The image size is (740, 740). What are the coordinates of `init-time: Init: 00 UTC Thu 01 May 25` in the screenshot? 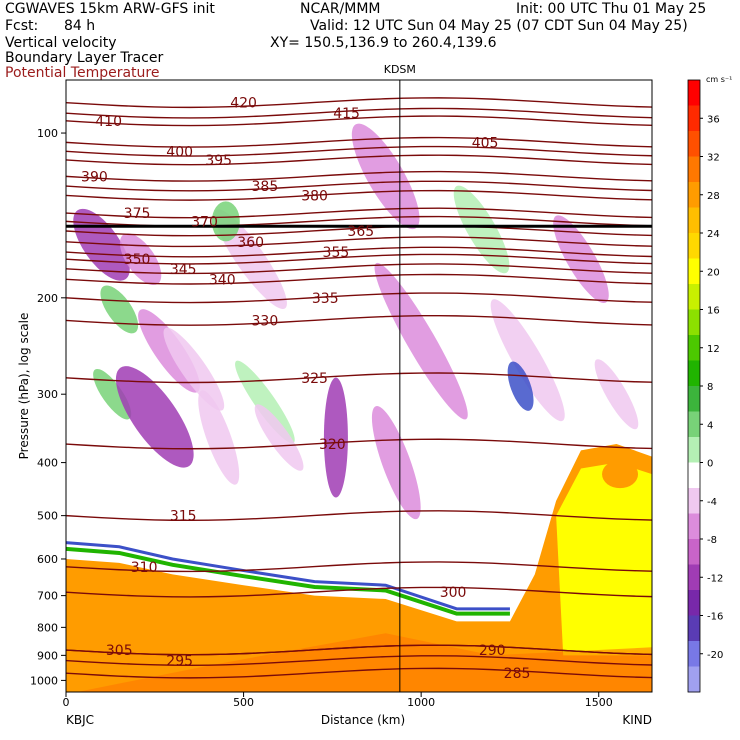 It's located at (611, 9).